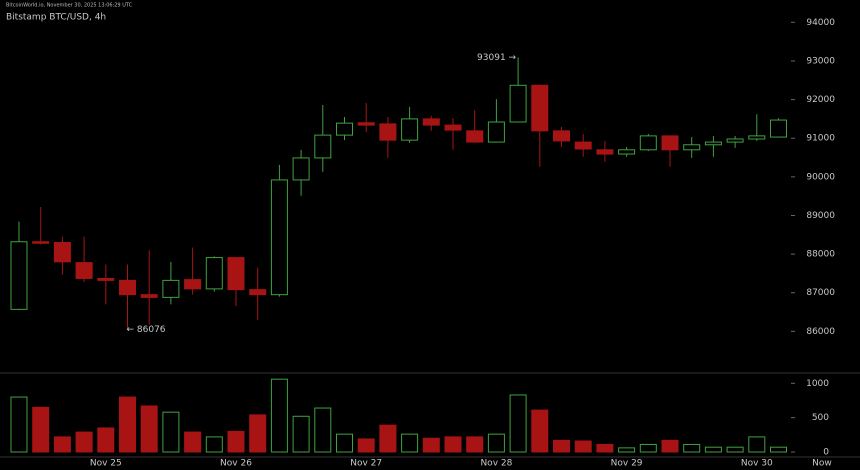  What do you see at coordinates (820, 177) in the screenshot?
I see `y-tick-label: 90000` at bounding box center [820, 177].